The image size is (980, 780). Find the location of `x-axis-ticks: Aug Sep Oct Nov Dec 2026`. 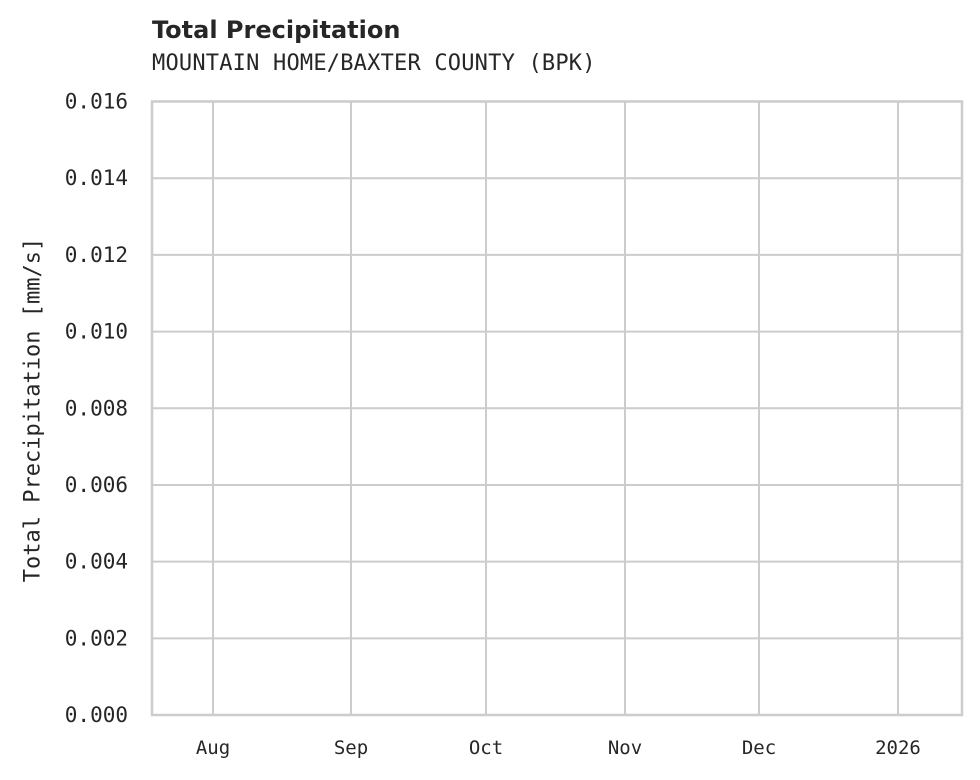

x-axis-ticks: Aug Sep Oct Nov Dec 2026 is located at coordinates (558, 748).